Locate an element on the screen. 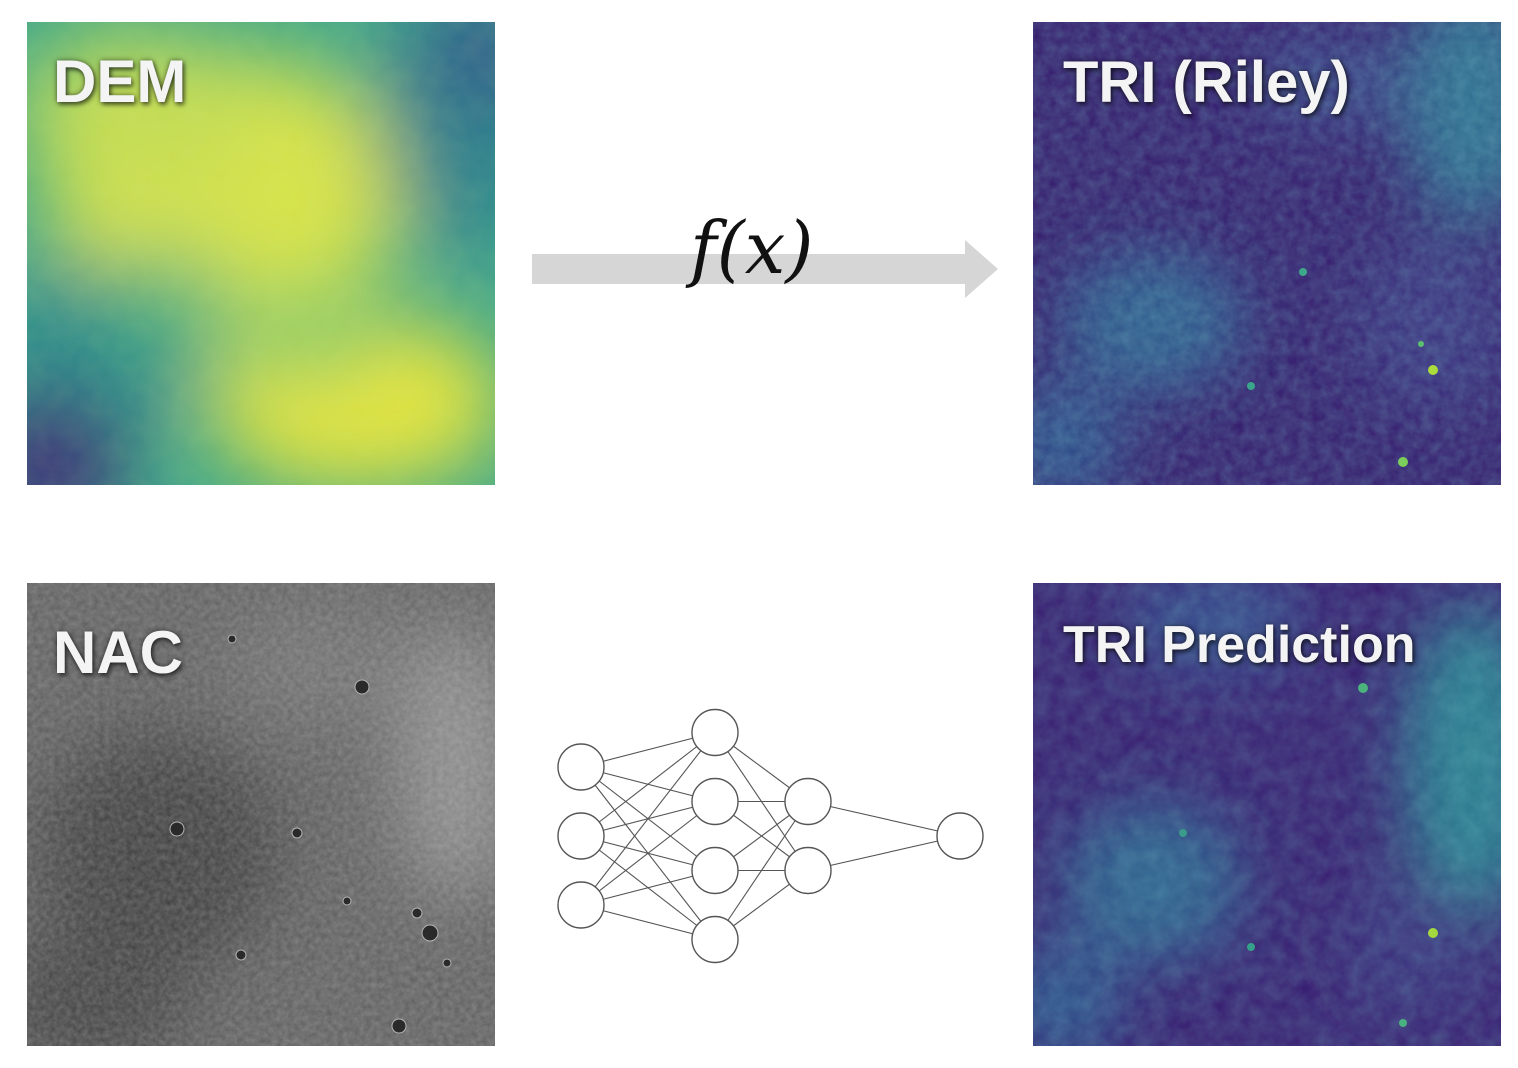  tri-riley-panel: TRI (Riley) is located at coordinates (1267, 253).